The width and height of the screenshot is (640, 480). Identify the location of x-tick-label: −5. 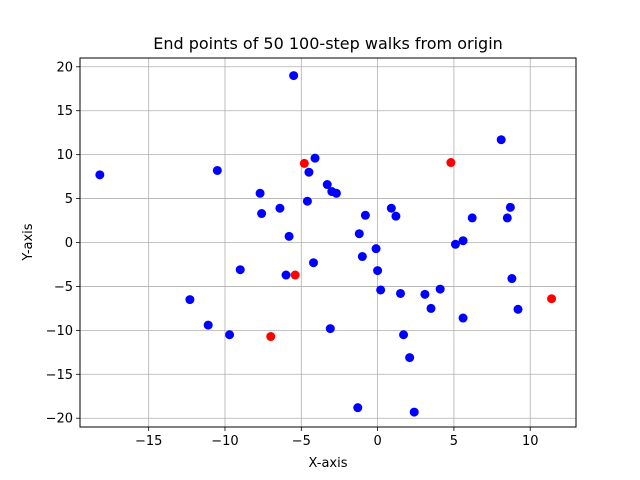
(301, 441).